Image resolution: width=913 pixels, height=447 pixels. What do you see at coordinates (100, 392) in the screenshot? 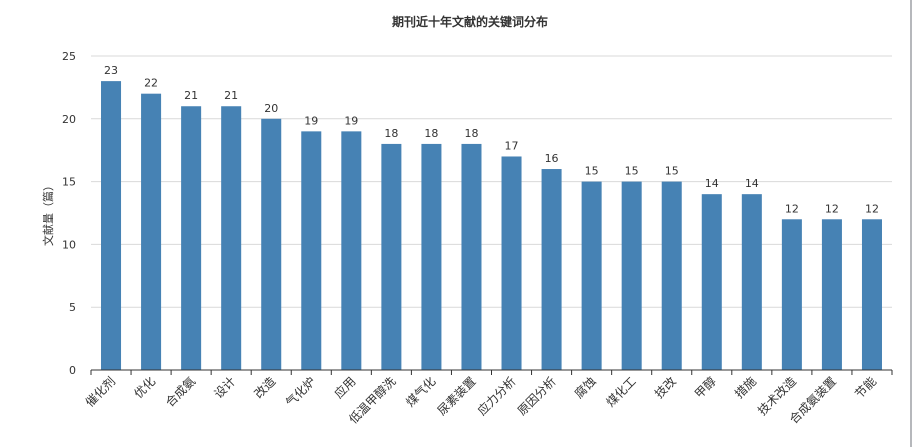
I see `x-tick-label: 催化剂` at bounding box center [100, 392].